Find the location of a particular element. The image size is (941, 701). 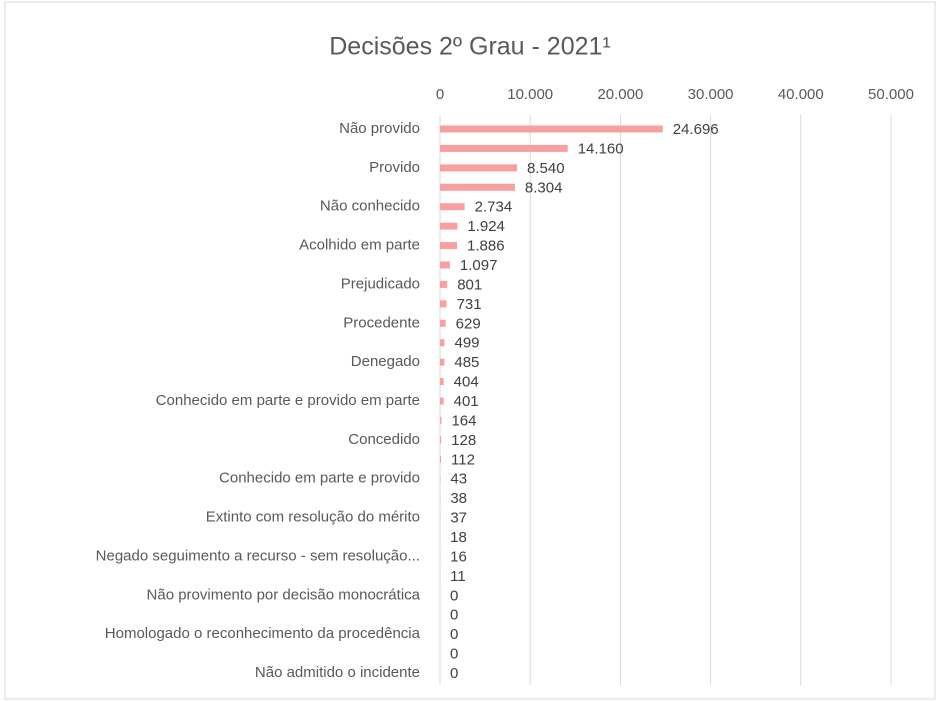

value-label: 16 is located at coordinates (458, 556).